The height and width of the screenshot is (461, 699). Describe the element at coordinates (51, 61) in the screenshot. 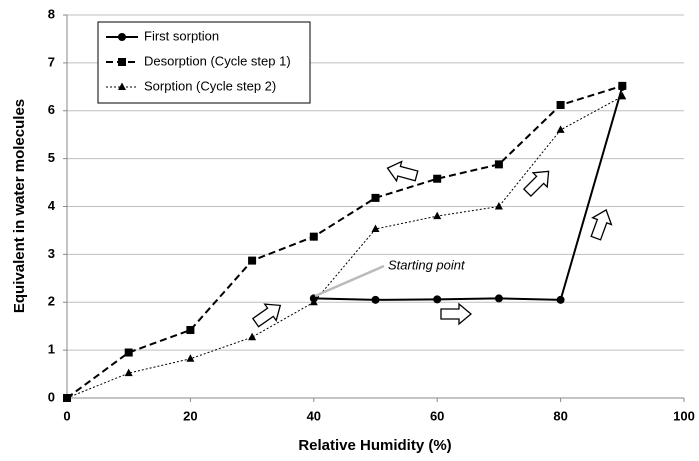

I see `y-tick-label: 7` at that location.